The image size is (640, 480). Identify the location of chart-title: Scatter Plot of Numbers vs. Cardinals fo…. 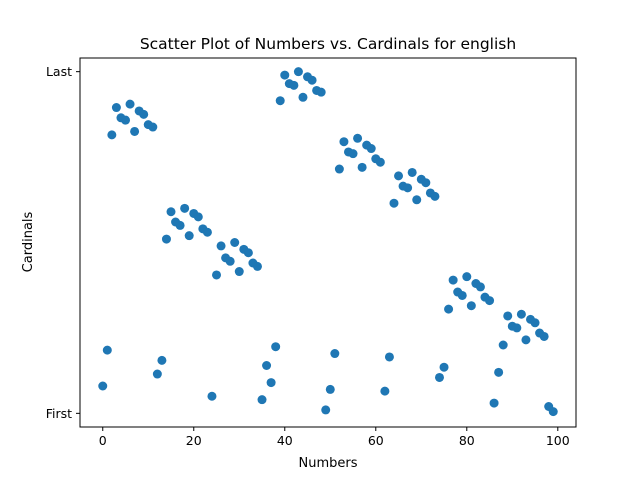
(328, 44).